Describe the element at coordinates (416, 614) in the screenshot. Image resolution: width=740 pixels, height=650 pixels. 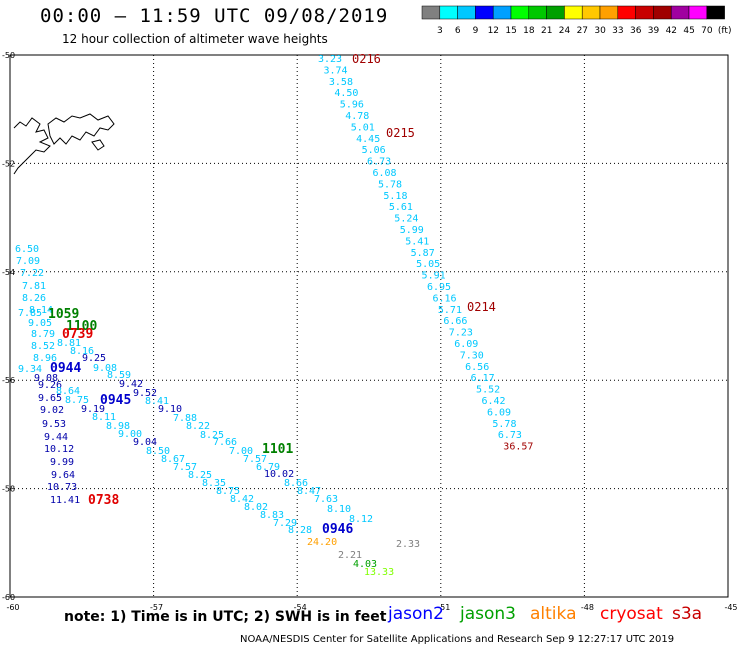
I see `legend-jason2: jason2` at that location.